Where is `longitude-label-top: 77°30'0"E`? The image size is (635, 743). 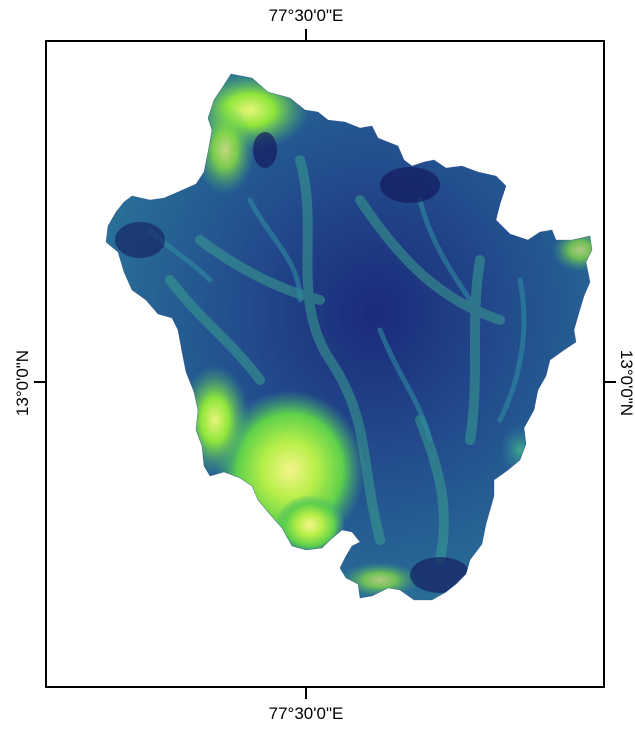
longitude-label-top: 77°30'0"E is located at coordinates (306, 15).